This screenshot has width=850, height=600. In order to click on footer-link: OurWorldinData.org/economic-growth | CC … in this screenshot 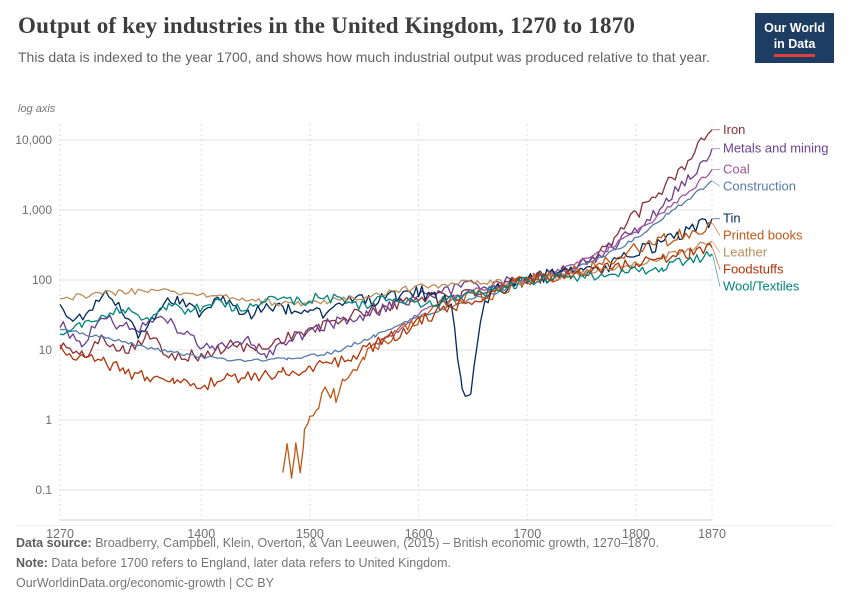, I will do `click(145, 583)`.